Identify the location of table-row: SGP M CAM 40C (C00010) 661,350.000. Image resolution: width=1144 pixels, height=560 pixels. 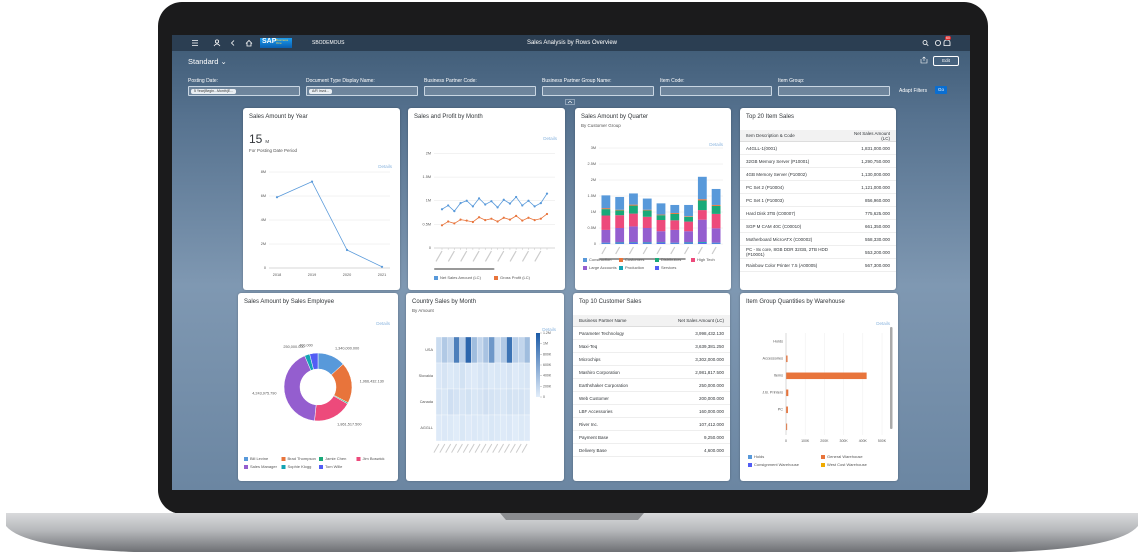
(818, 226).